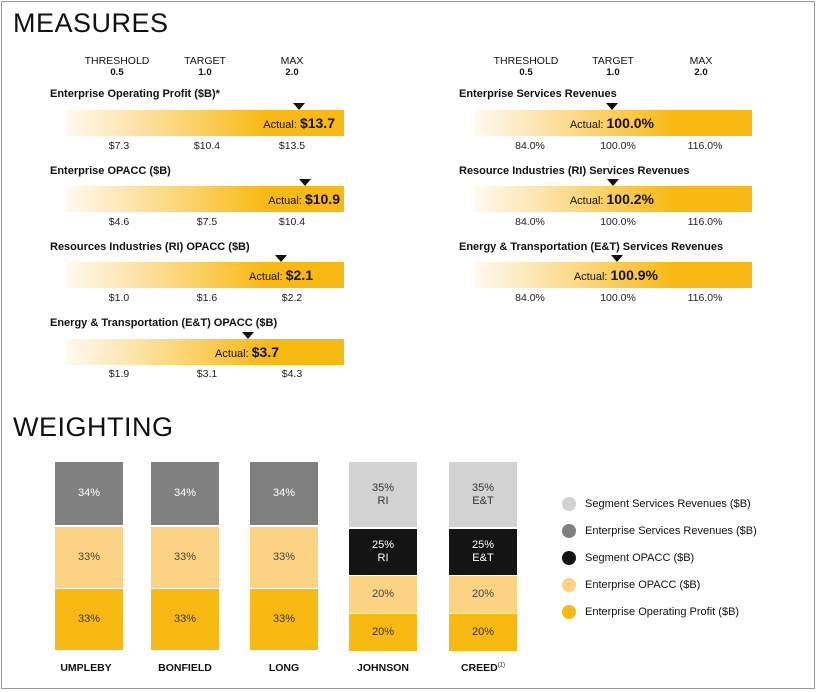 The width and height of the screenshot is (818, 692). I want to click on header-label: TARGET, so click(613, 61).